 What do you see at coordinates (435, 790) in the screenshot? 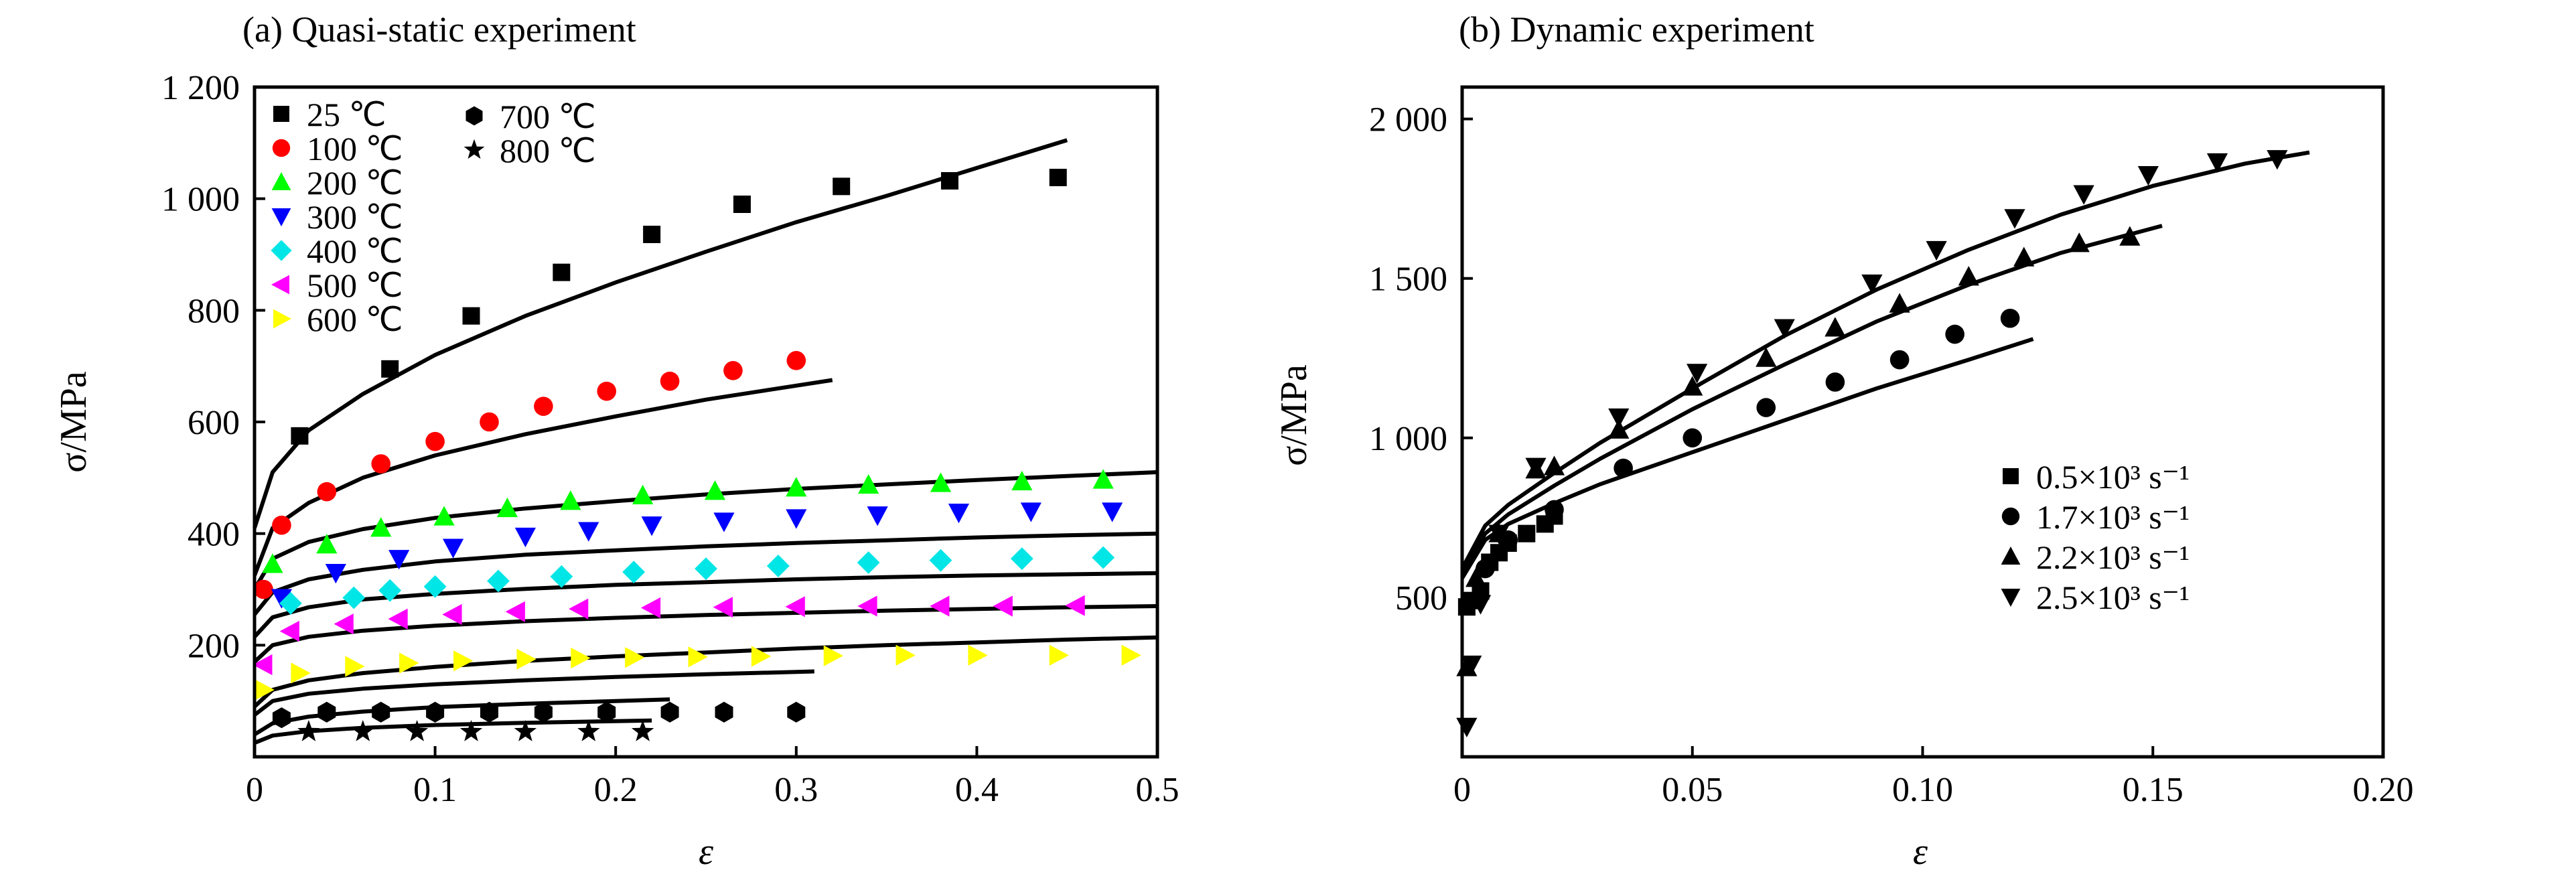
I see `x-tick-label: 0.1` at bounding box center [435, 790].